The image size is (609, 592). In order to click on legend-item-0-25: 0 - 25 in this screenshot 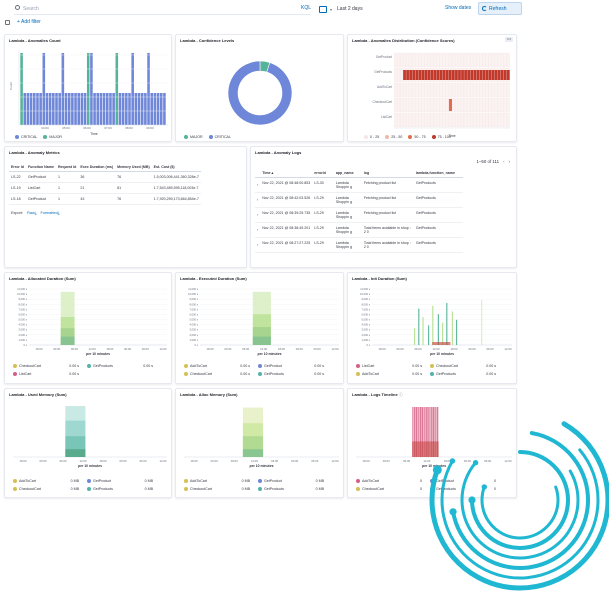, I will do `click(371, 137)`.